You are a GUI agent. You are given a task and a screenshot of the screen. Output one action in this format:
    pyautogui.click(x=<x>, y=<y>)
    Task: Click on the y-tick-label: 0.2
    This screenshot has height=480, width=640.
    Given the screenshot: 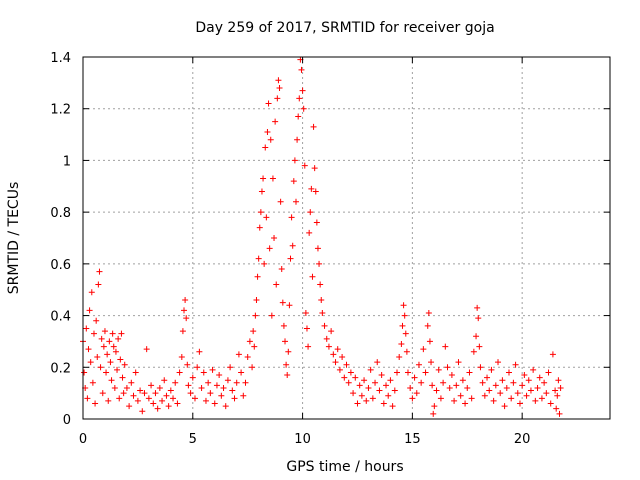 What is the action you would take?
    pyautogui.click(x=60, y=368)
    